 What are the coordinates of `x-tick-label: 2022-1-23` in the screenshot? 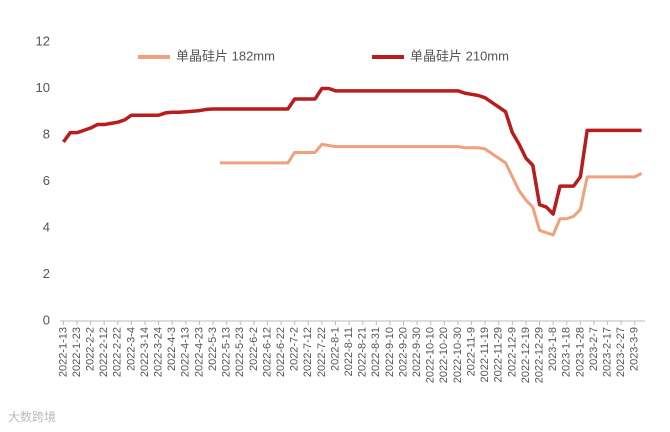 It's located at (77, 352).